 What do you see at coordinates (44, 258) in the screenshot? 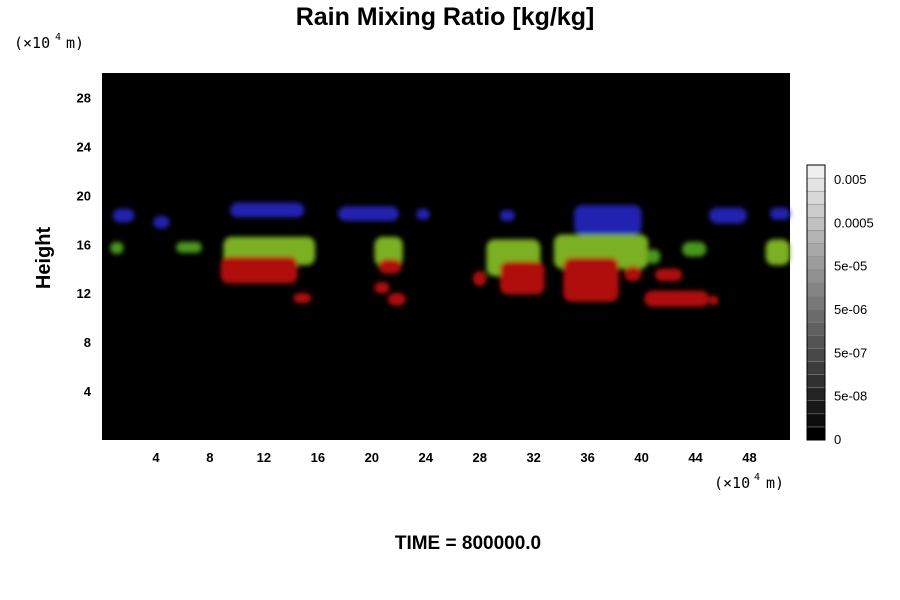
I see `y-axis-label: Height` at bounding box center [44, 258].